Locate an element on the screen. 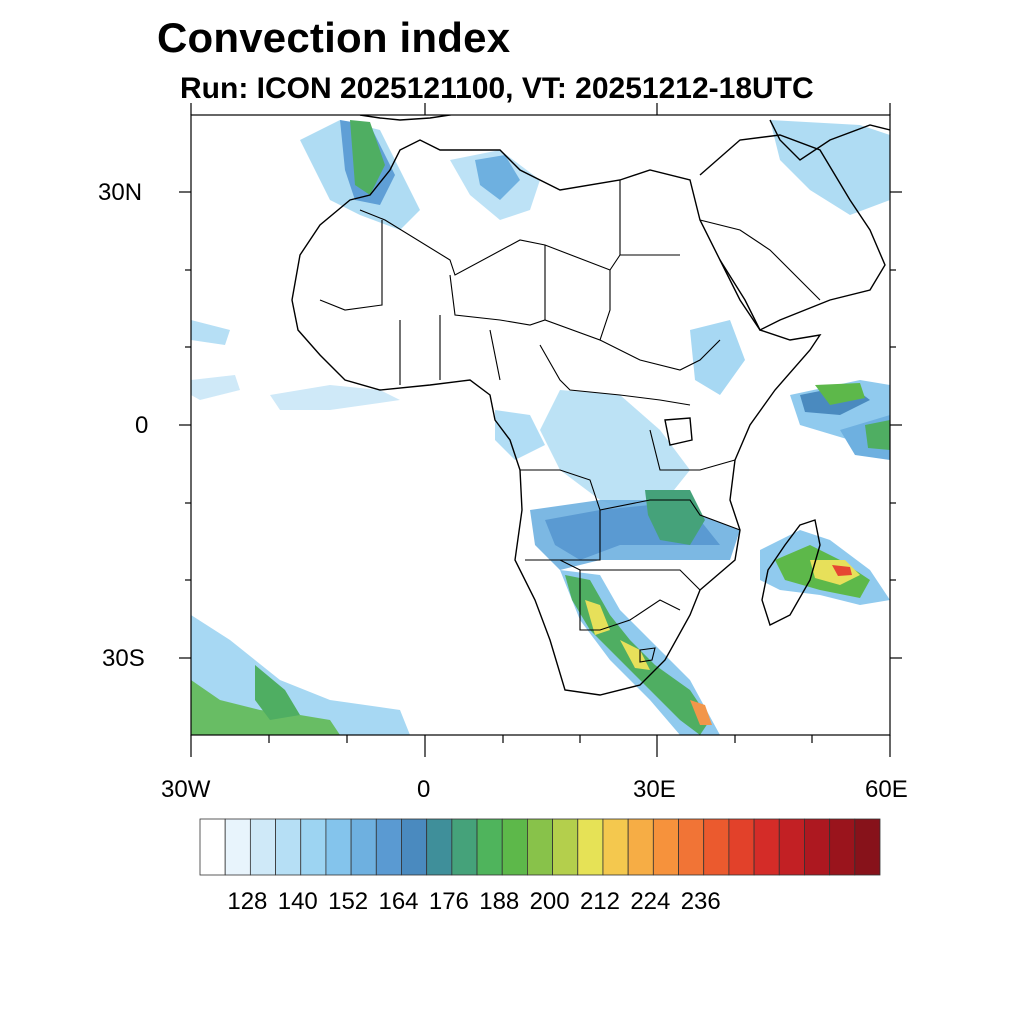 This screenshot has height=1024, width=1024. field-west-atlantic is located at coordinates (210, 332).